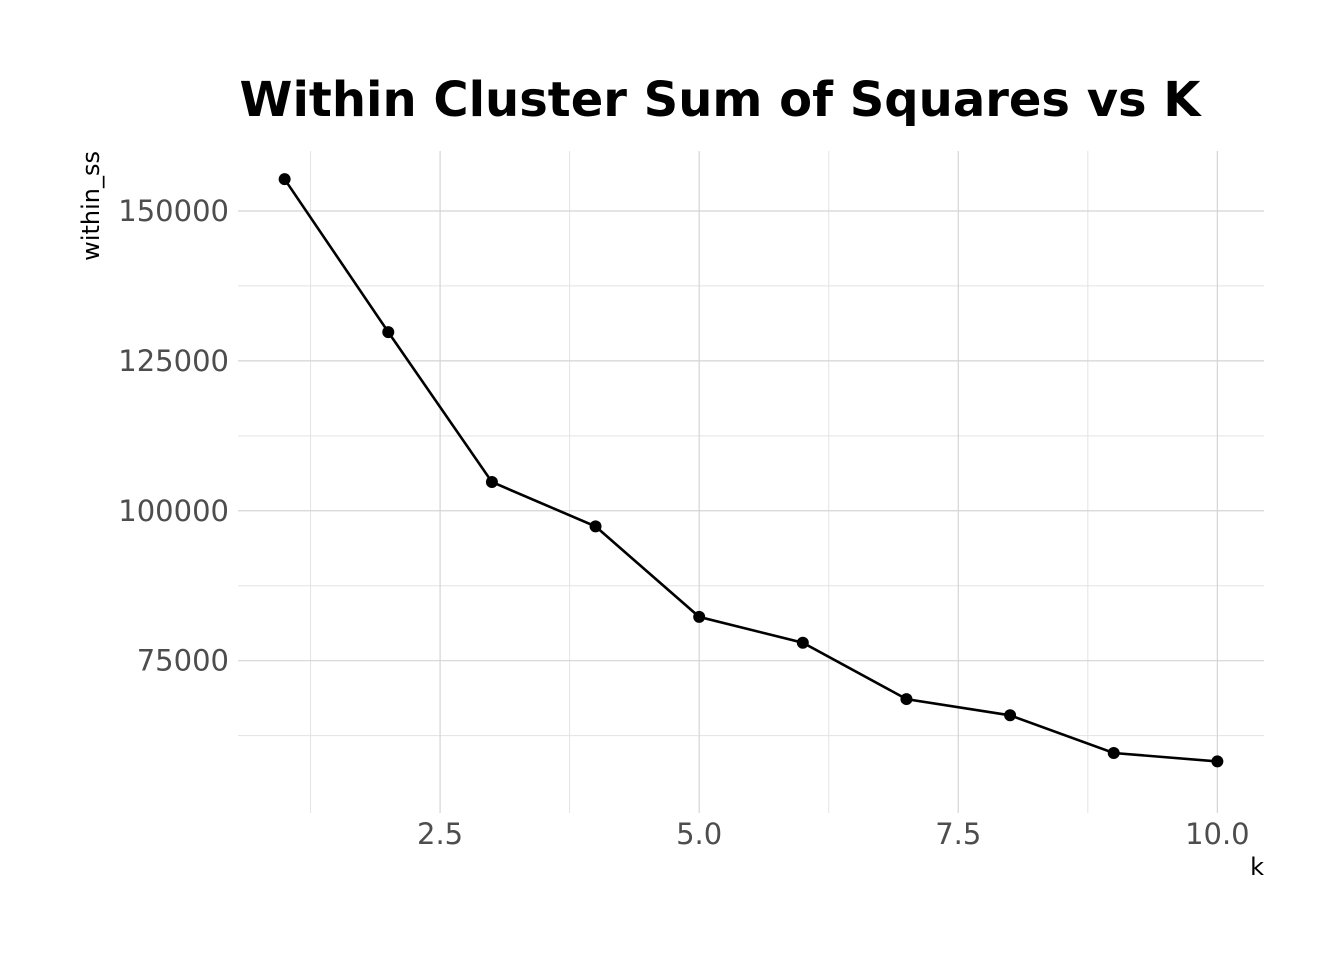 The width and height of the screenshot is (1344, 960). Describe the element at coordinates (1257, 867) in the screenshot. I see `x-axis-label: k` at that location.